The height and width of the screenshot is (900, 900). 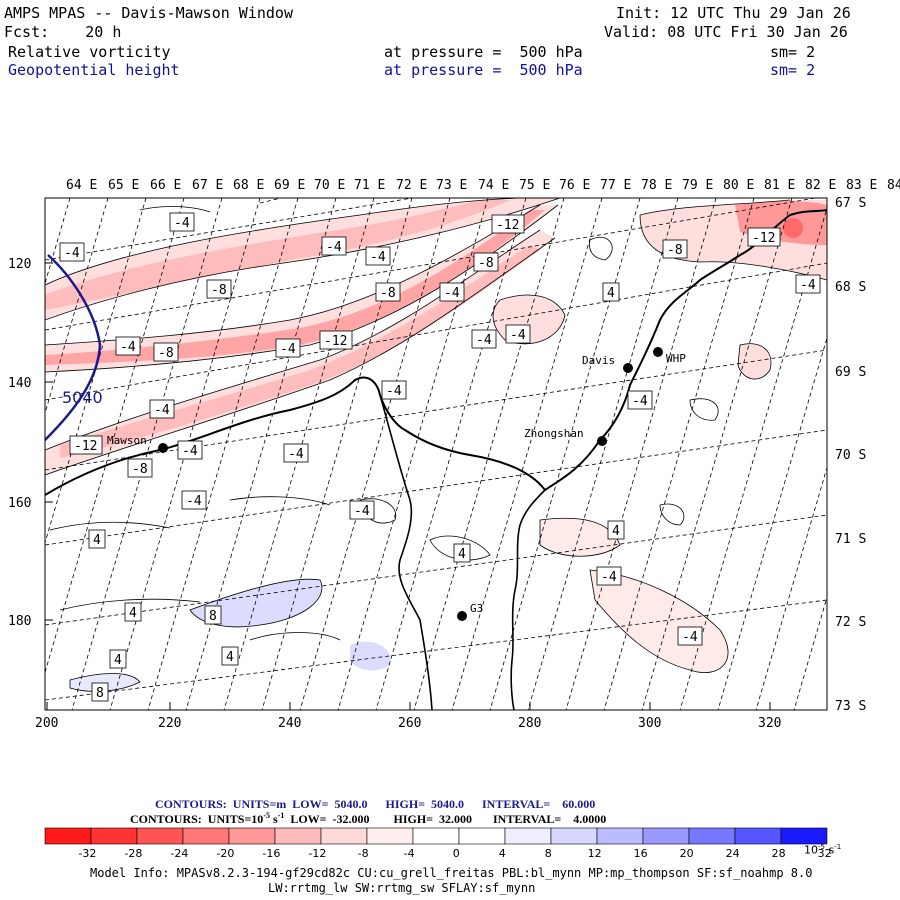 I want to click on x-tick-label: 300, so click(x=649, y=723).